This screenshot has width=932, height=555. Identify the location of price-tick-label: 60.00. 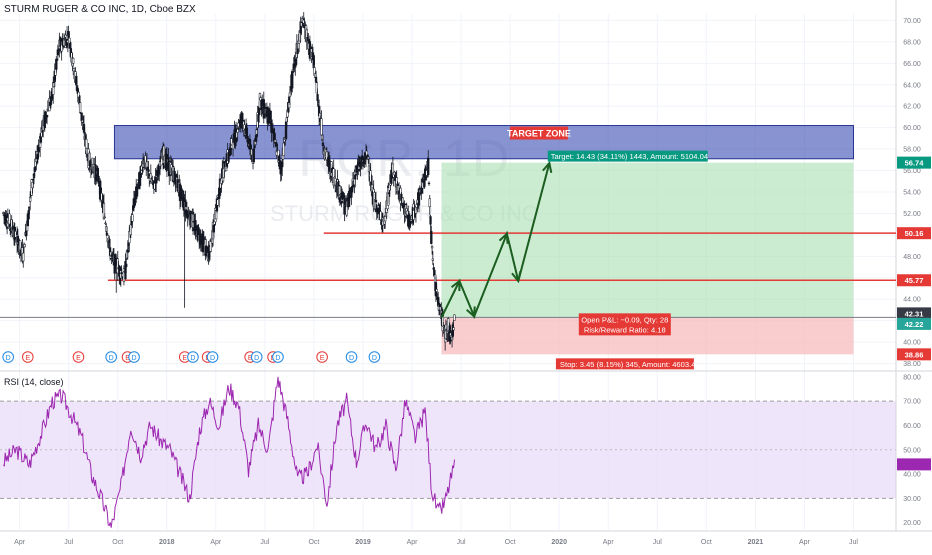
(912, 128).